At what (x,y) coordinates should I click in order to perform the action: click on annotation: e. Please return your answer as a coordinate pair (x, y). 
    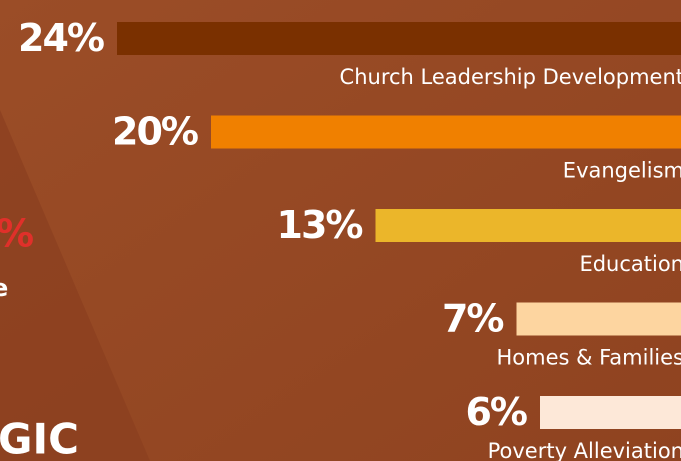
    Looking at the image, I should click on (4, 288).